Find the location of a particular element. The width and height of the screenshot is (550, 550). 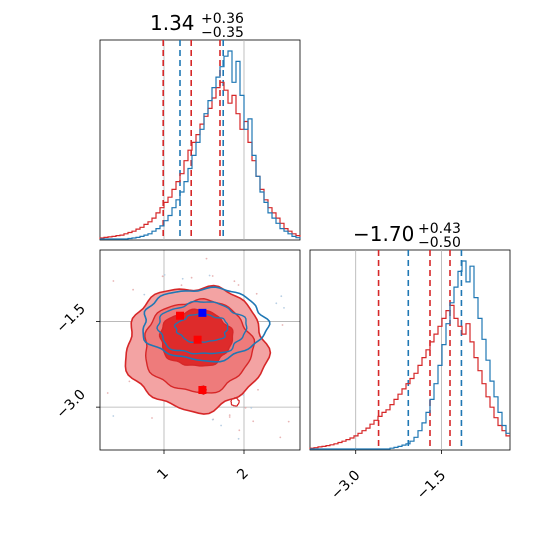

joint-contours is located at coordinates (198, 349).